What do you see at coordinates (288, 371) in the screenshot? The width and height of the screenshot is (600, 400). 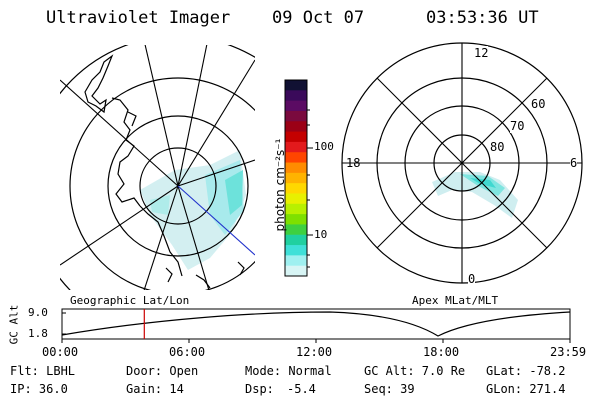 I see `info-mode: Mode: Normal` at bounding box center [288, 371].